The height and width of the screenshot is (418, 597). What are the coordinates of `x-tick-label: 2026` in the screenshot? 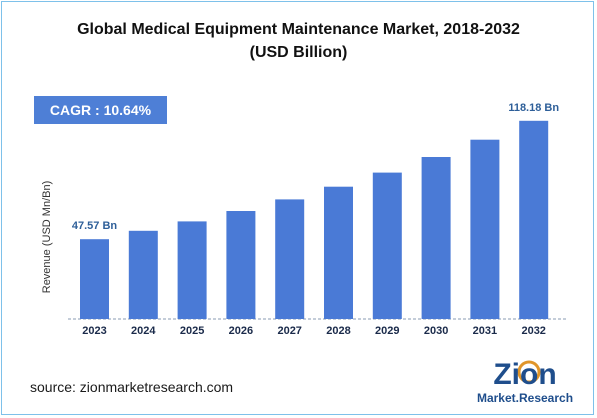 It's located at (241, 331).